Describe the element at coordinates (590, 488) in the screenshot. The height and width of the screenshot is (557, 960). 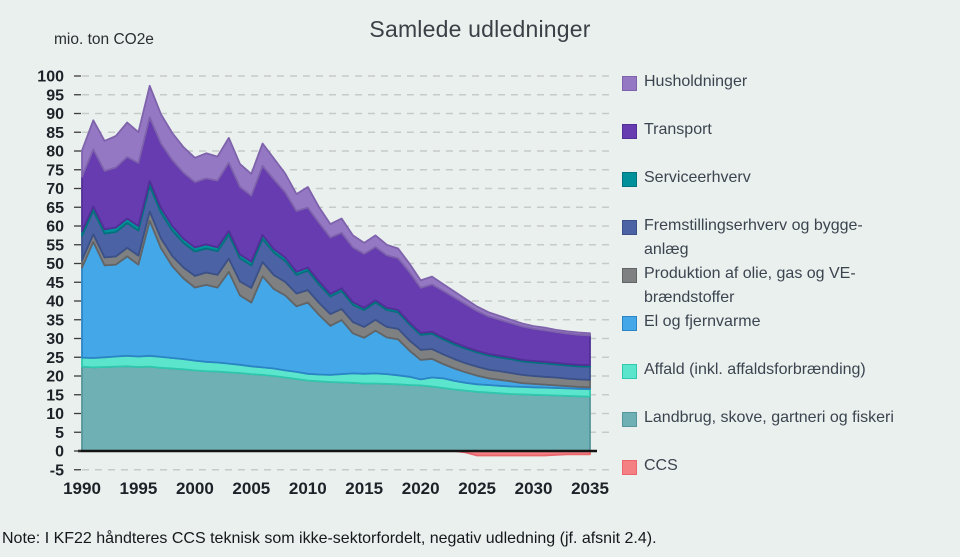
I see `x-tick-label: 2035` at that location.